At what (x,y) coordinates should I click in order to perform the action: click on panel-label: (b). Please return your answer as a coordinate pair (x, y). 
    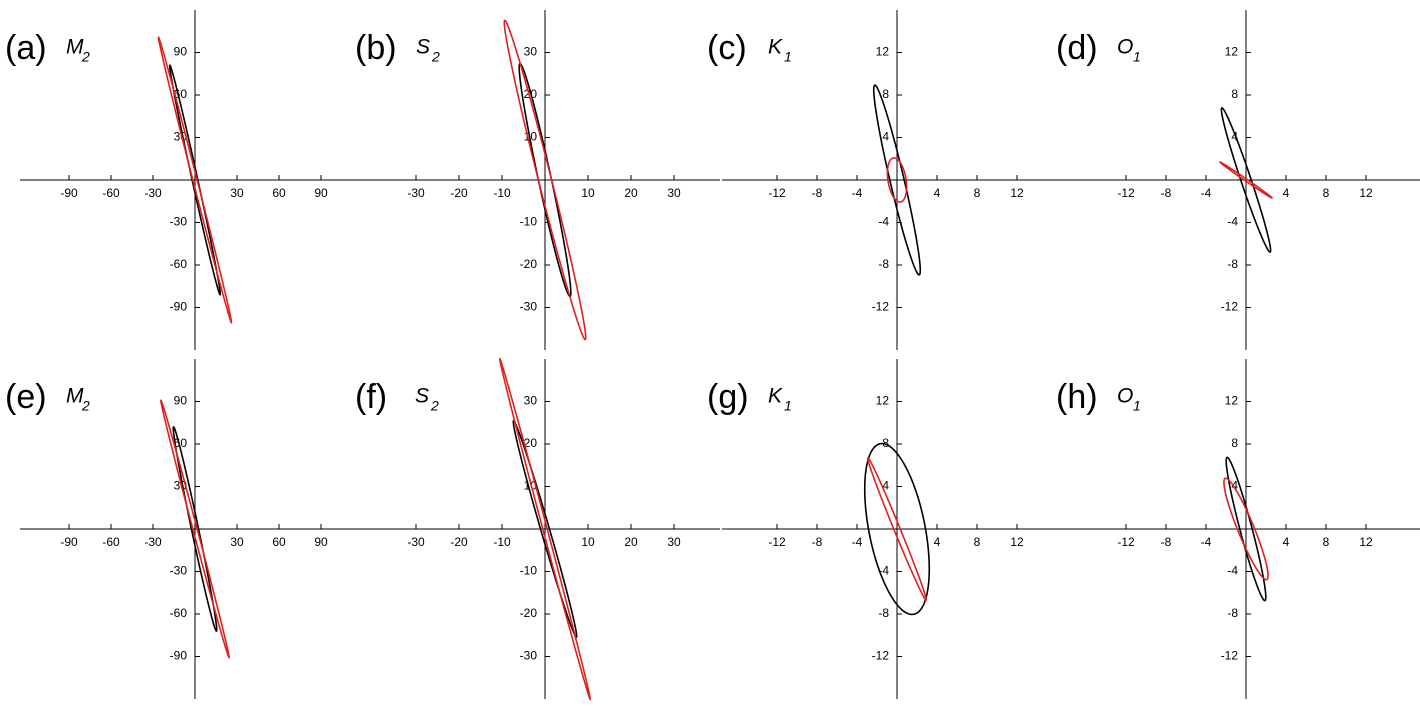
    Looking at the image, I should click on (376, 48).